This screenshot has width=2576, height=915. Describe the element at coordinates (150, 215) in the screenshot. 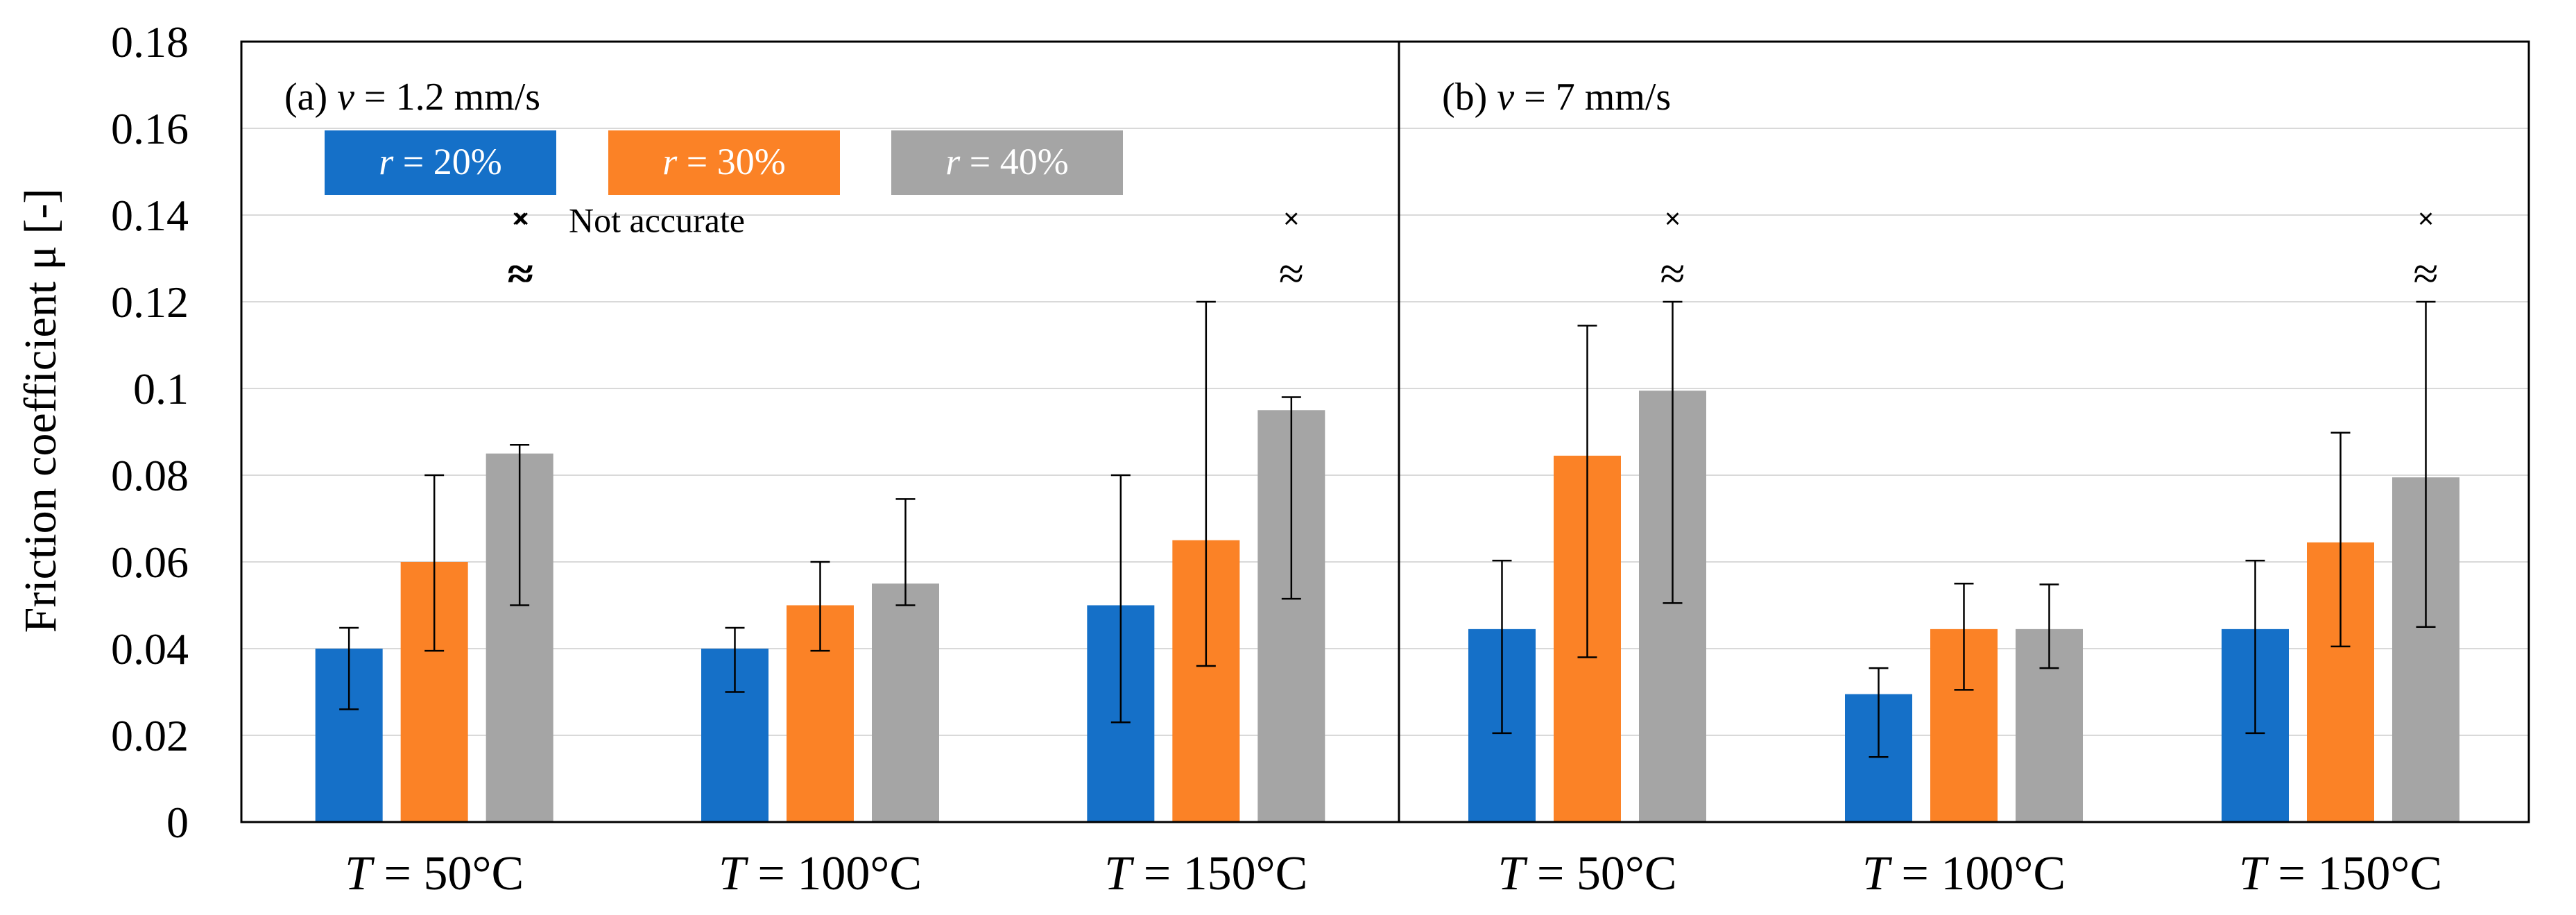

I see `y-tick-label: 0.14` at that location.